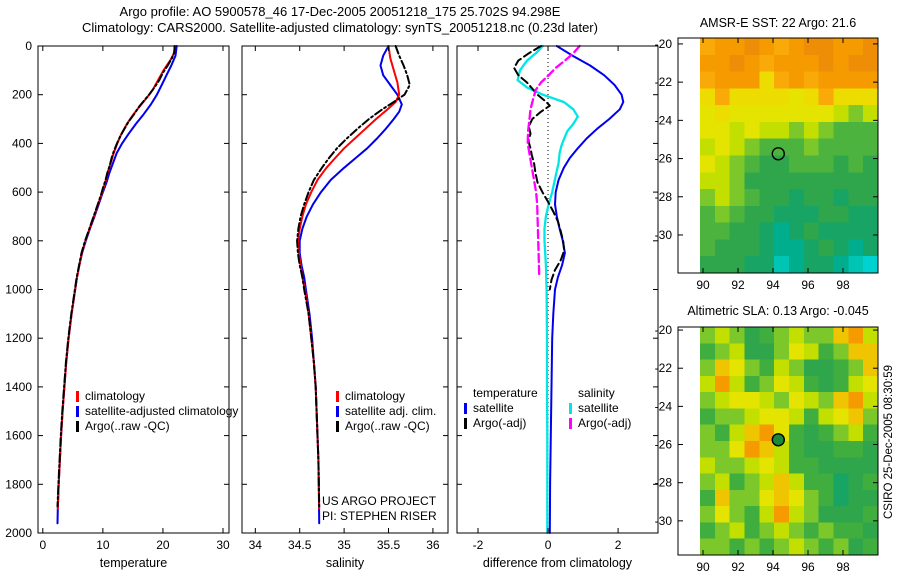  What do you see at coordinates (157, 396) in the screenshot?
I see `legend-item: climatology` at bounding box center [157, 396].